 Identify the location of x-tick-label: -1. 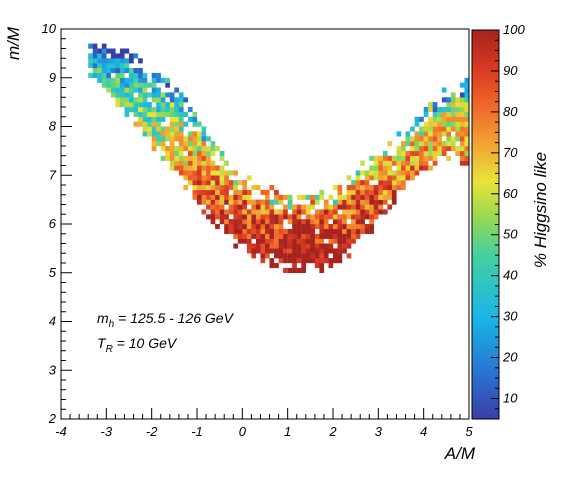
(197, 431).